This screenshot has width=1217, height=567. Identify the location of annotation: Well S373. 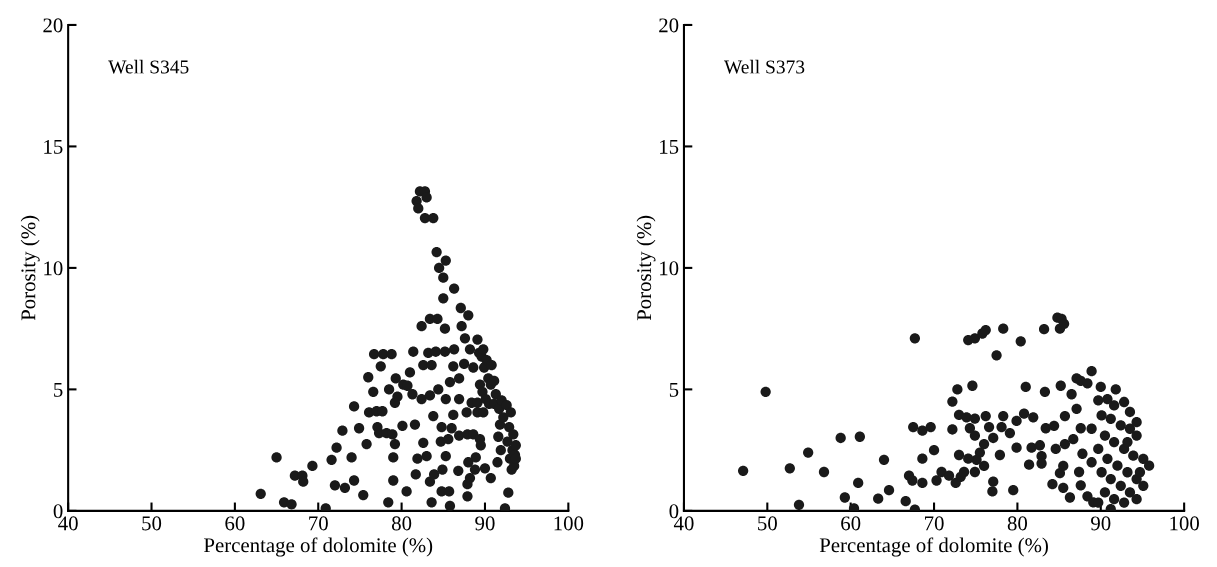
(764, 66).